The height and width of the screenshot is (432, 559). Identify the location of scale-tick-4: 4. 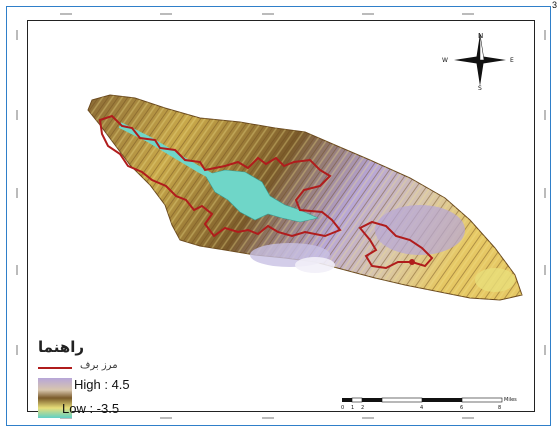
(421, 408).